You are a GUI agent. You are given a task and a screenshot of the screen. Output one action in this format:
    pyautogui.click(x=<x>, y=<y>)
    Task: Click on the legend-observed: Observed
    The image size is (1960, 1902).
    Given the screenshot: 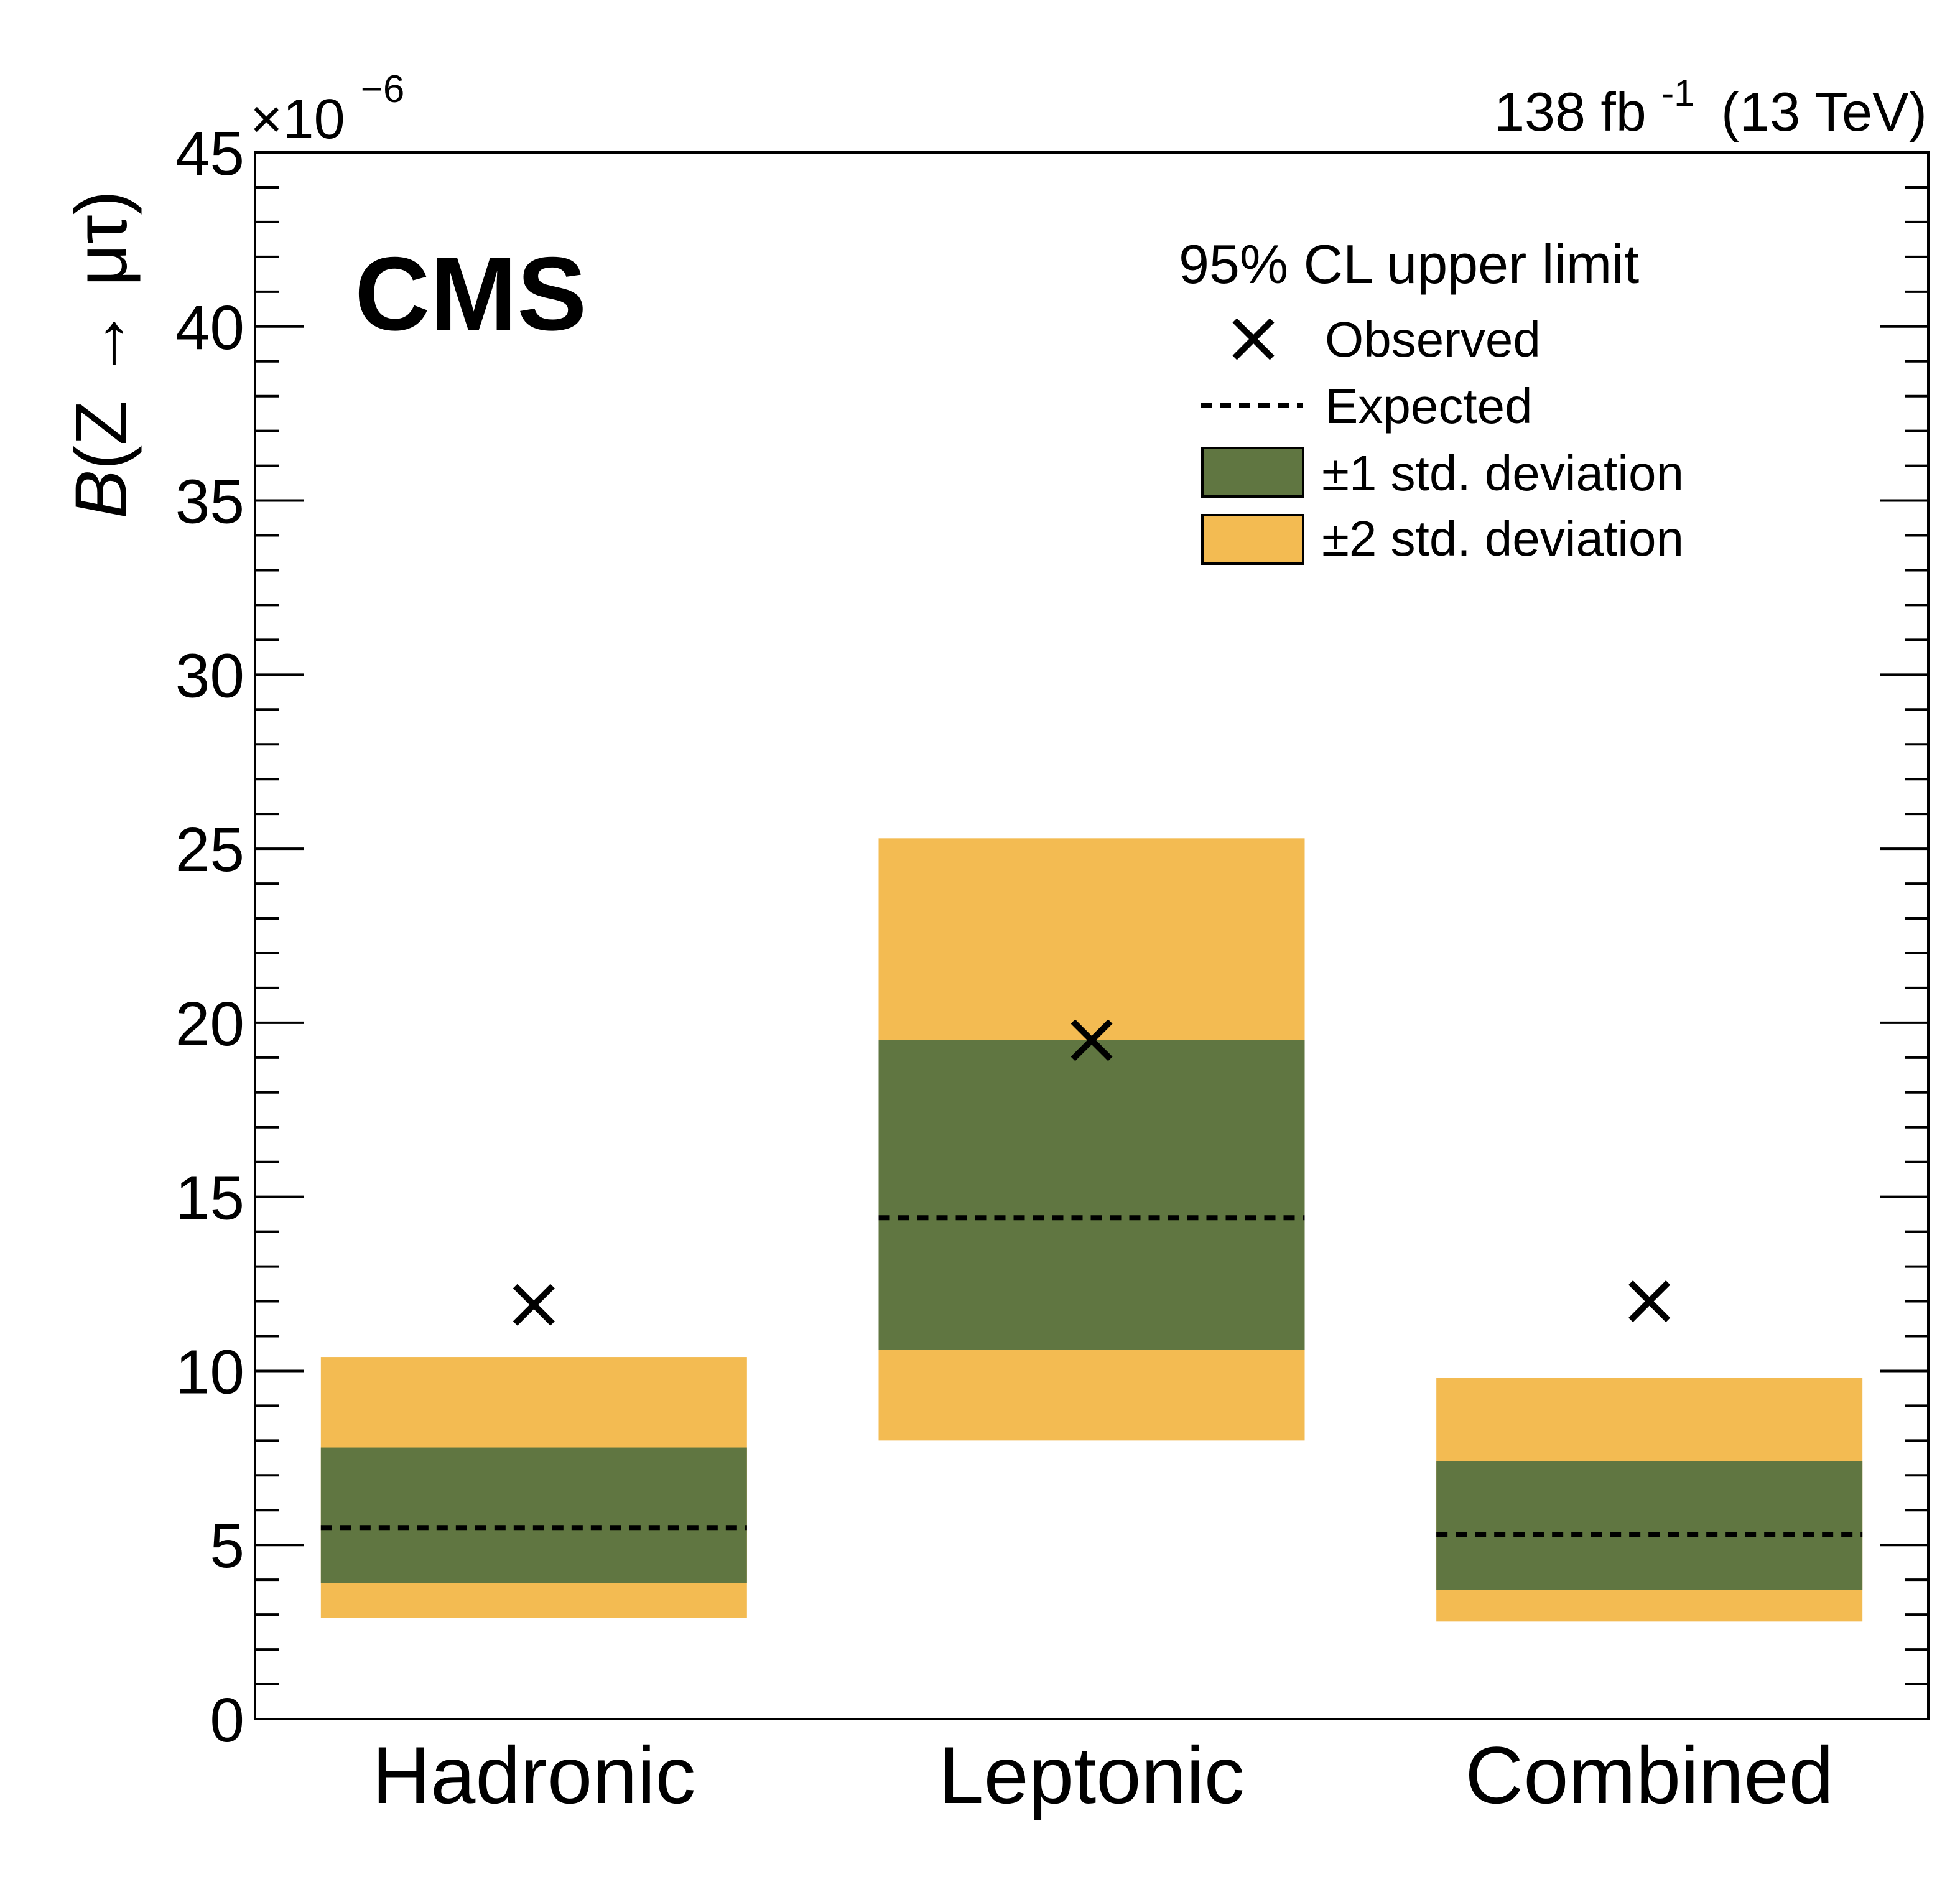 What is the action you would take?
    pyautogui.click(x=1386, y=339)
    